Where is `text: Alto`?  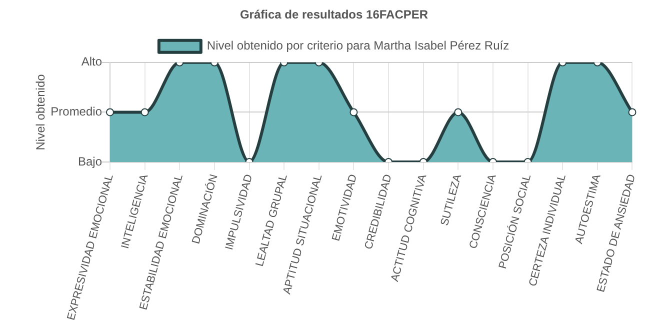 text: Alto is located at coordinates (91, 61).